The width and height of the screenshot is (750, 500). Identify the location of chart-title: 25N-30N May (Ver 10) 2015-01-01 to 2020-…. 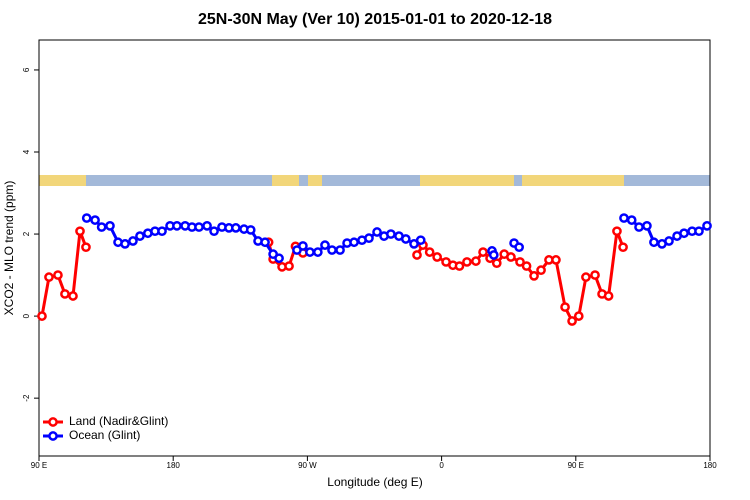
(375, 19).